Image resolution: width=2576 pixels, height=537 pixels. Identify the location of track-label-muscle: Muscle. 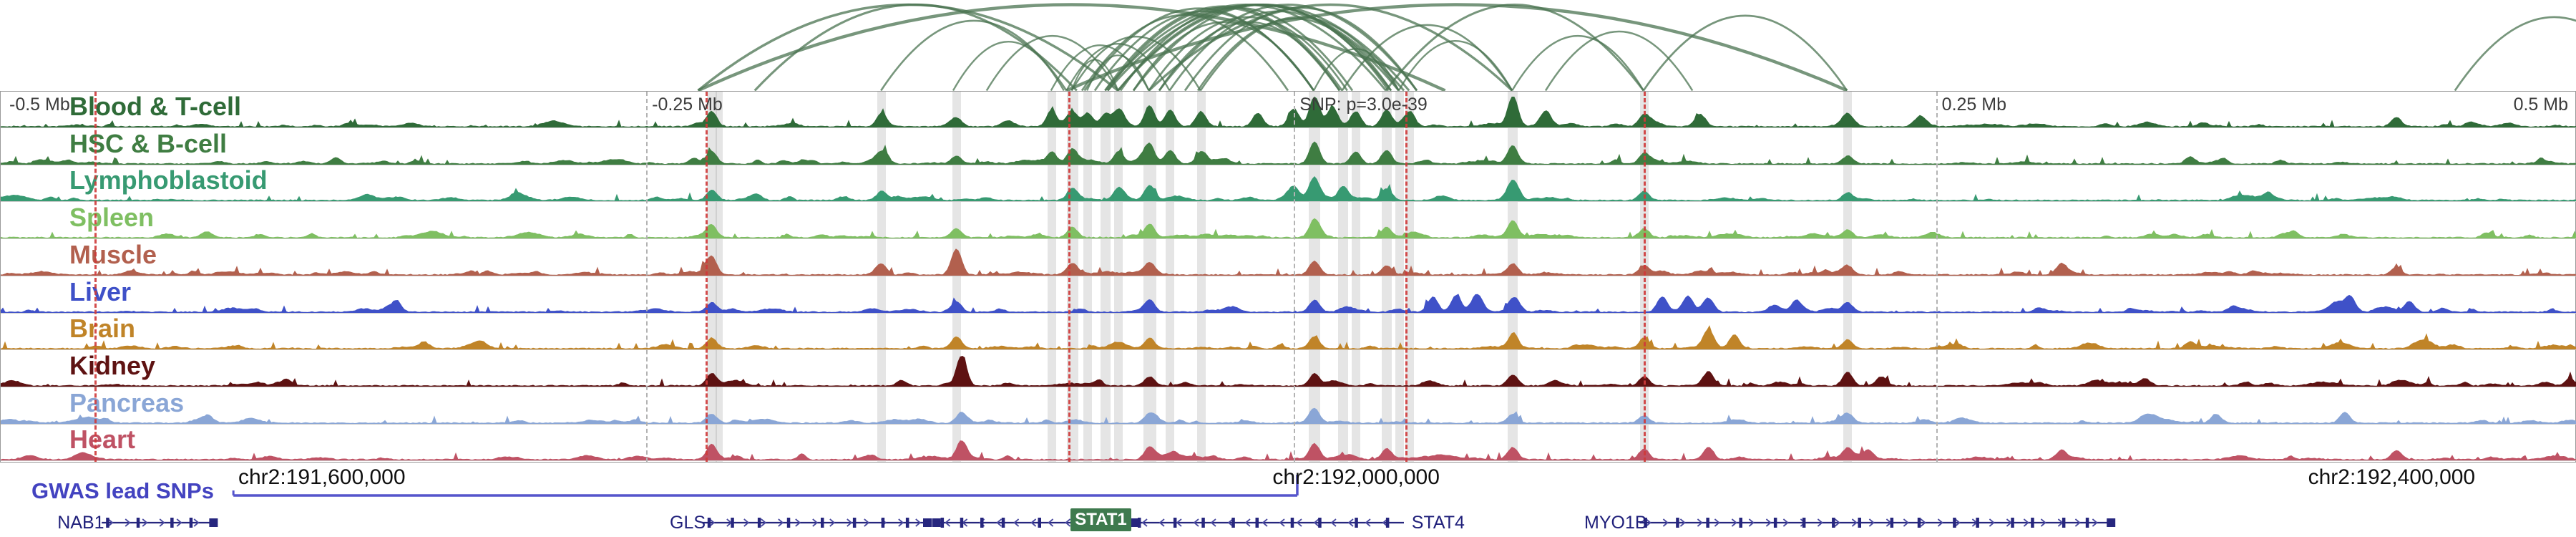
(113, 254).